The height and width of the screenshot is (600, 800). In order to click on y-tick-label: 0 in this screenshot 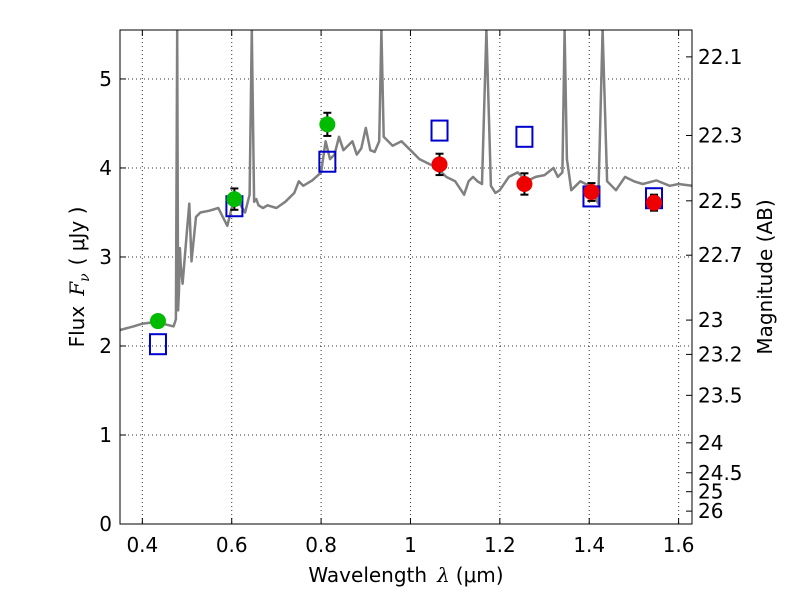, I will do `click(105, 524)`.